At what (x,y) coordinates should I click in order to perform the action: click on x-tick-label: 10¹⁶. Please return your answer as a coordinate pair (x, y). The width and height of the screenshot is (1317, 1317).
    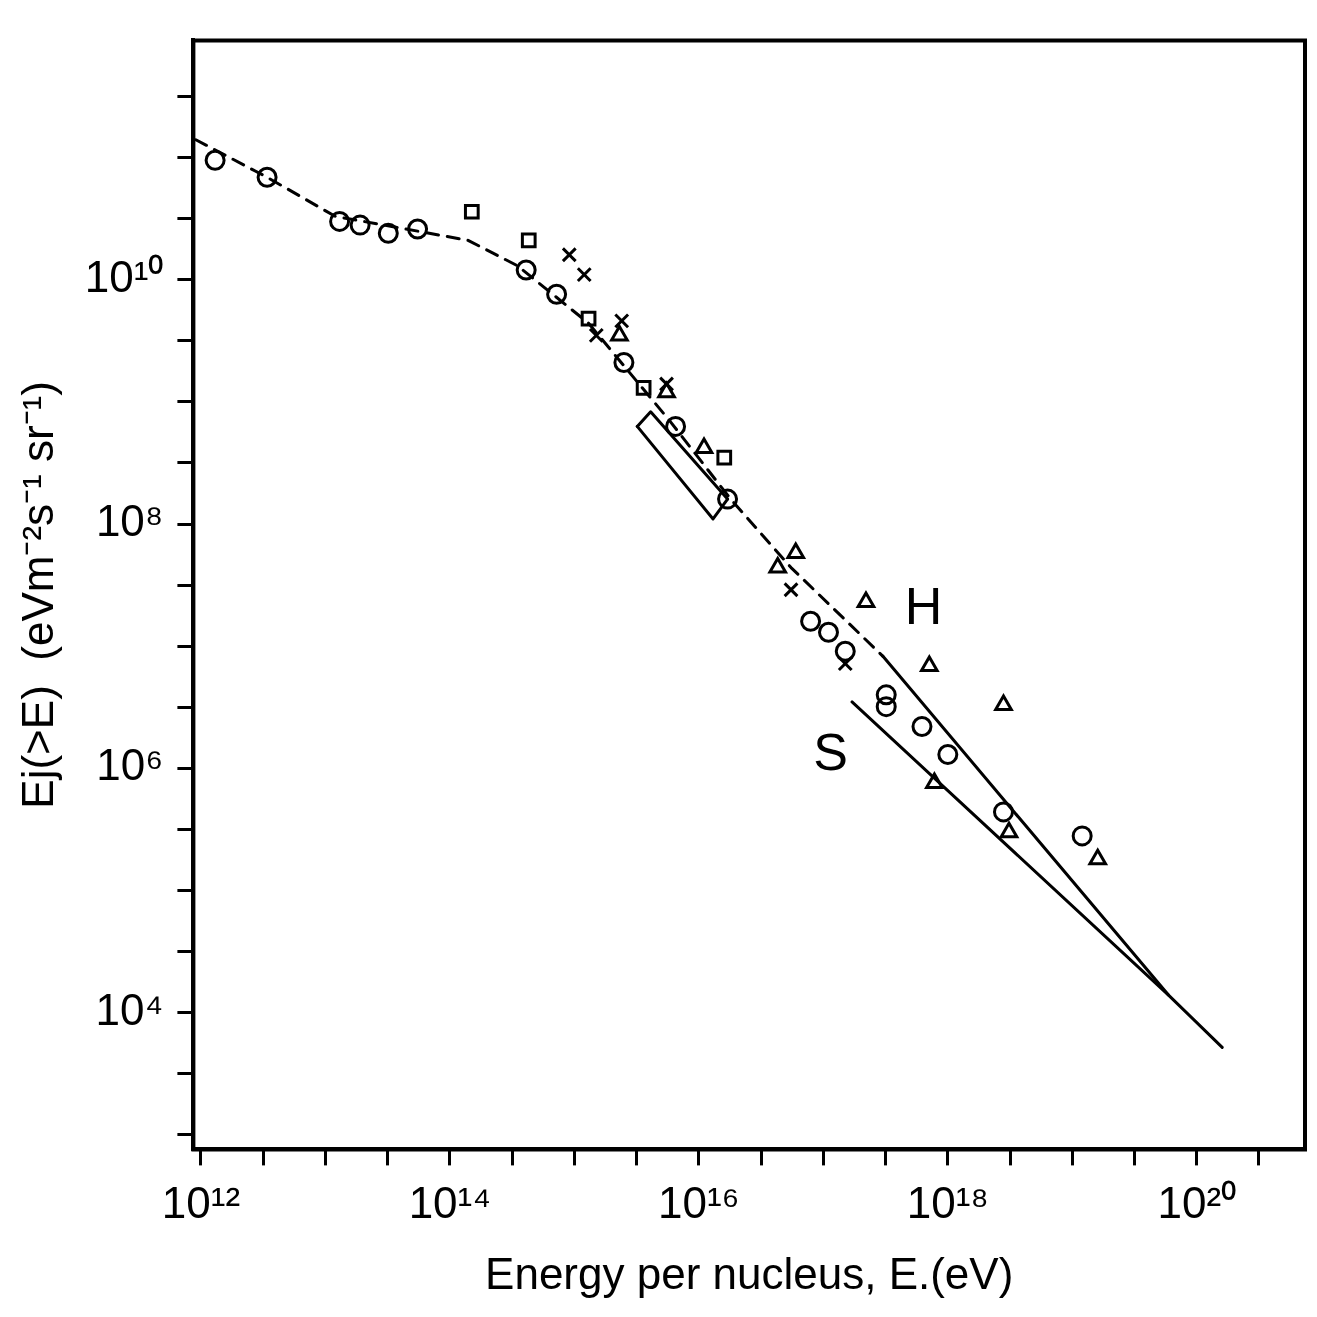
    Looking at the image, I should click on (699, 1202).